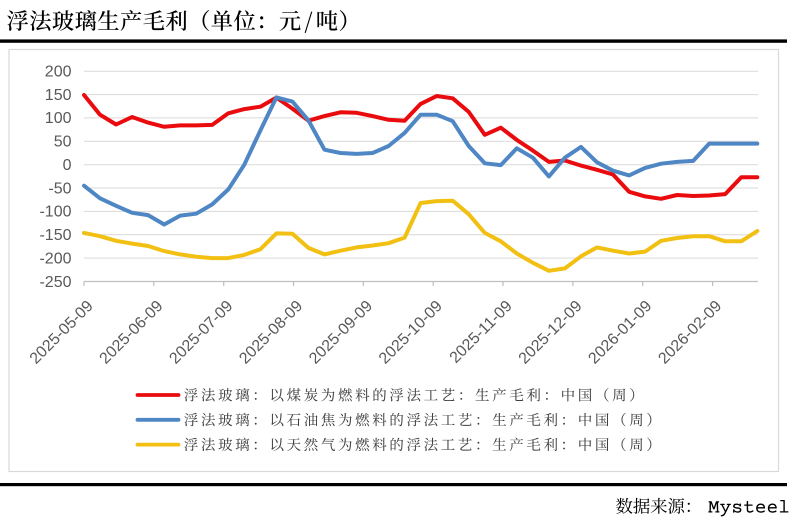 Image resolution: width=800 pixels, height=524 pixels. I want to click on svg-text: 100, so click(58, 118).